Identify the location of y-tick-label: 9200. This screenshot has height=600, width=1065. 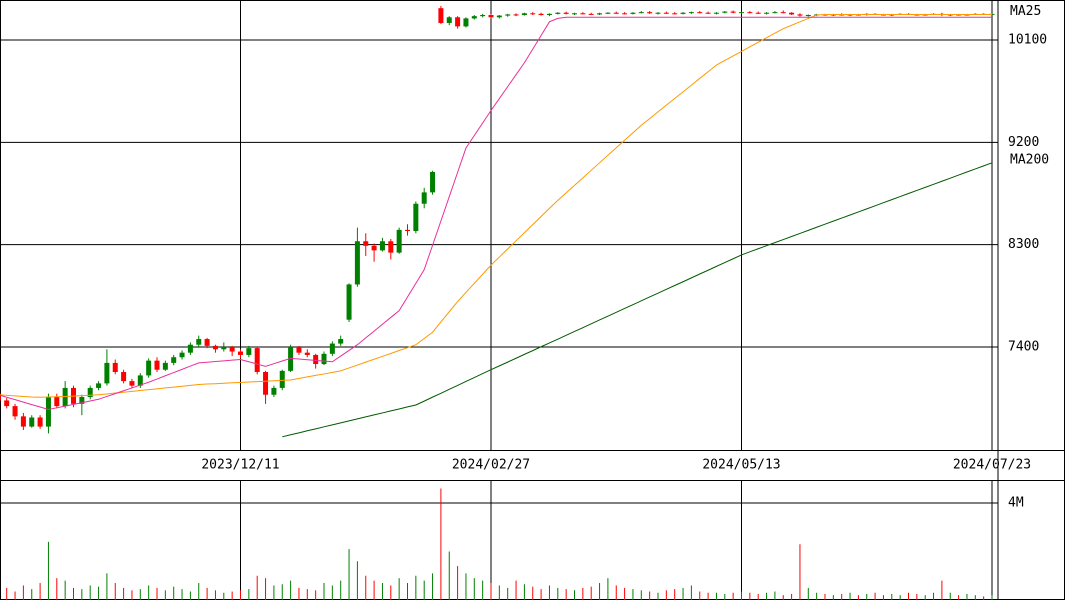
(1023, 142).